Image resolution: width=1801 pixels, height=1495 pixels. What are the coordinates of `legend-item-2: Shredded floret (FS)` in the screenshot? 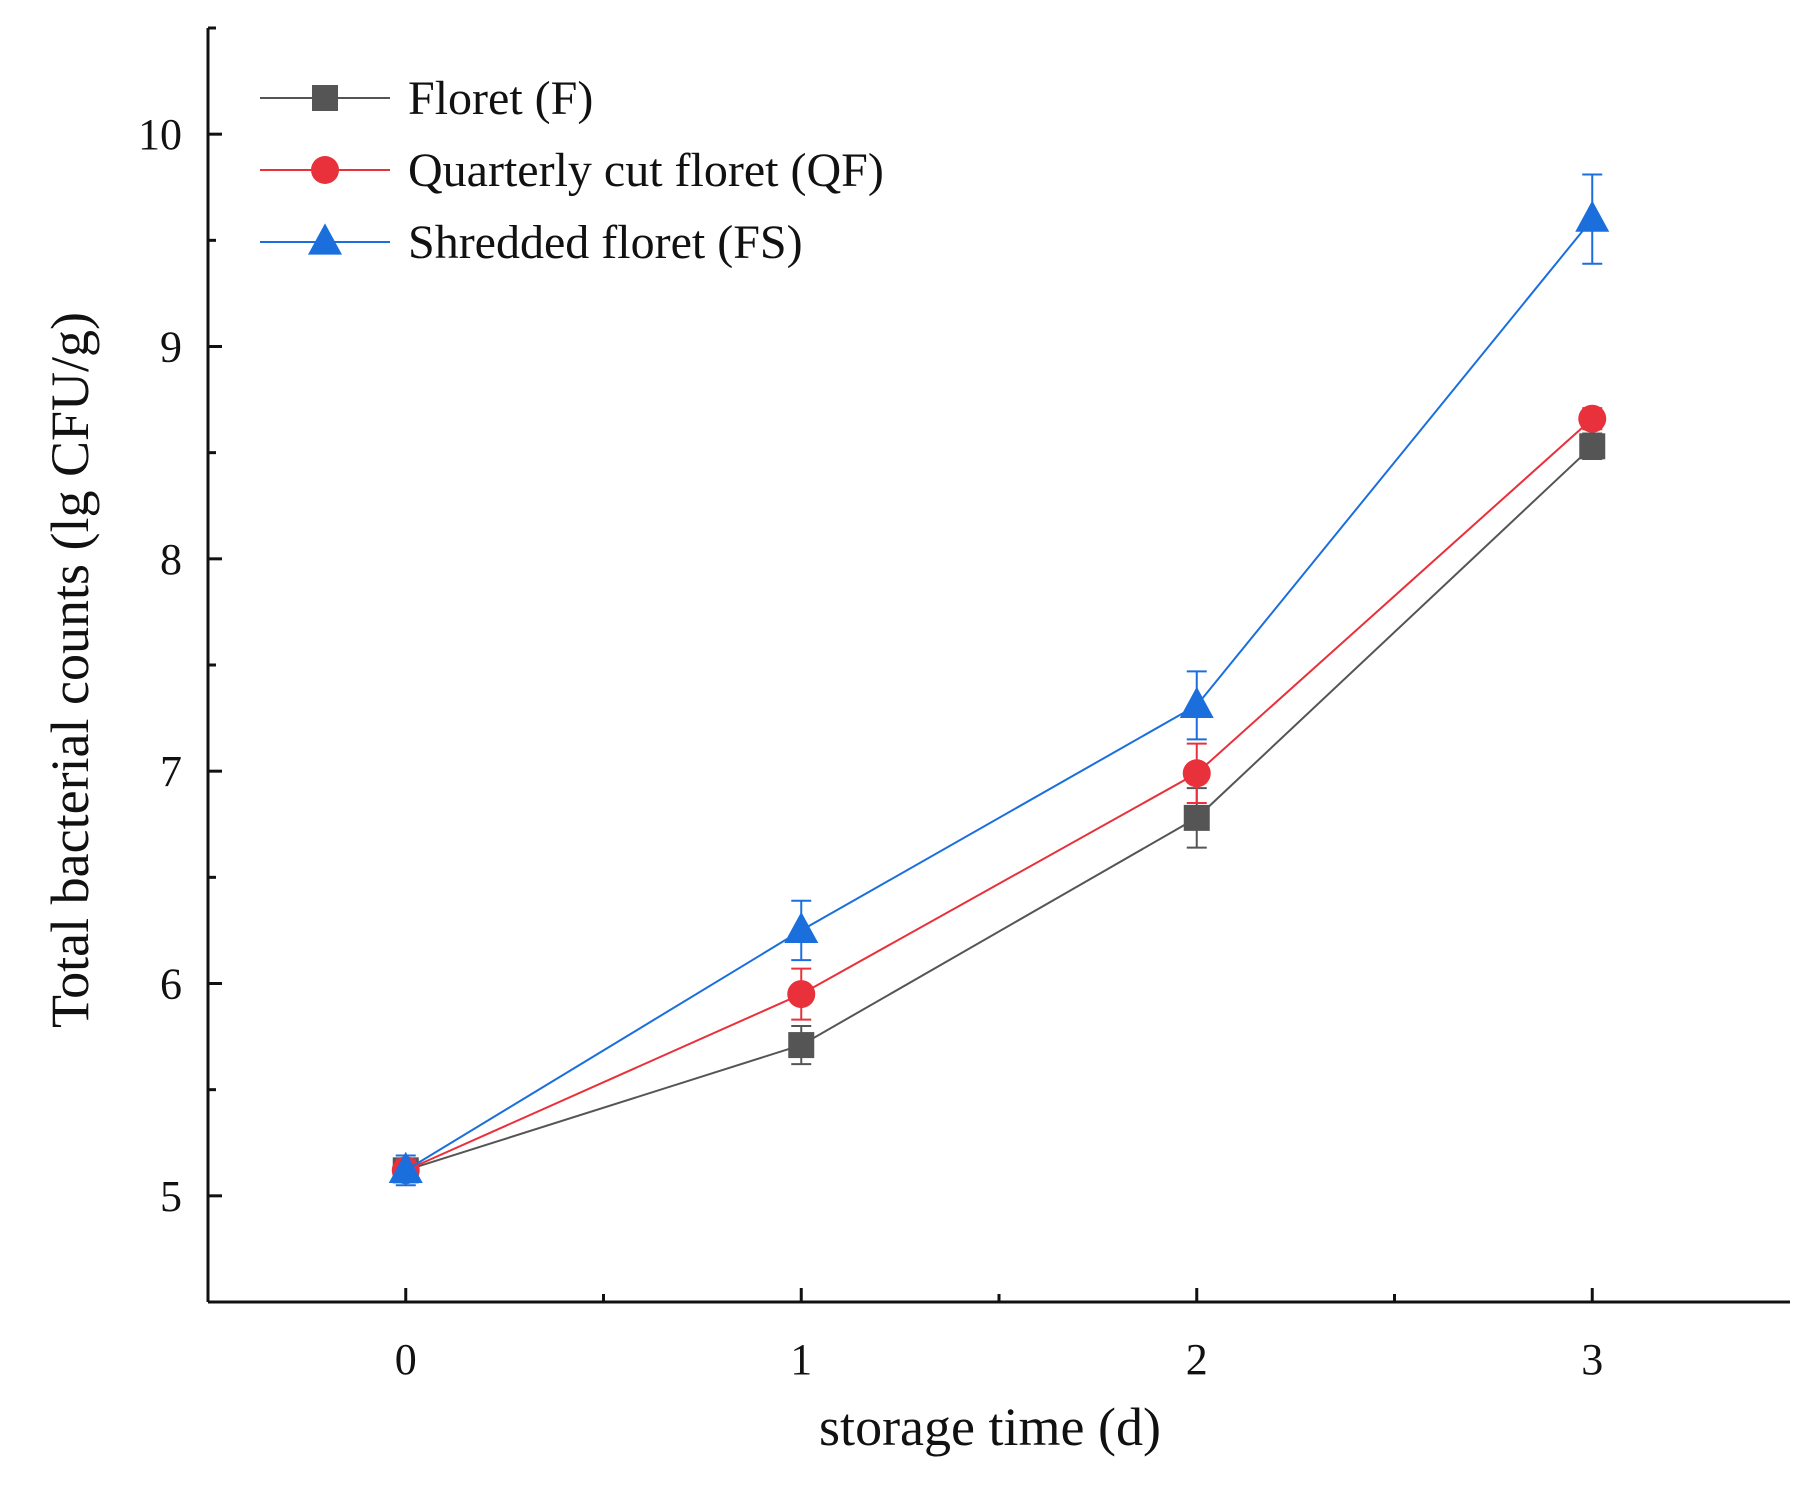 It's located at (531, 242).